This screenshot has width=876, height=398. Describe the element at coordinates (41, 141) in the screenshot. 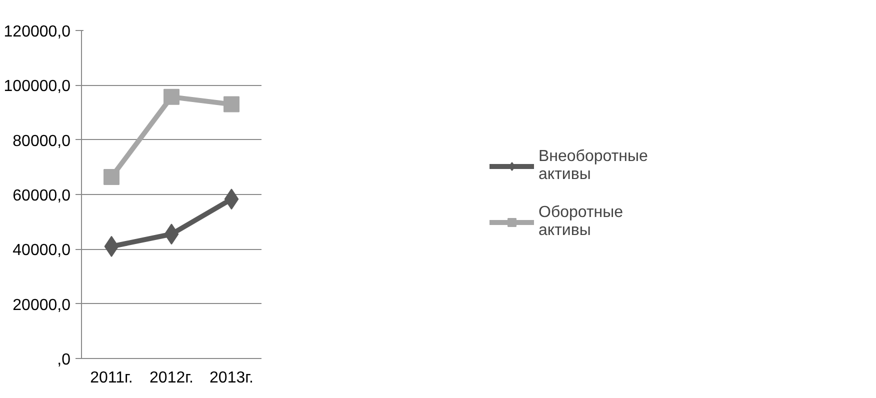

I see `y-tick-label: 80000,0` at that location.